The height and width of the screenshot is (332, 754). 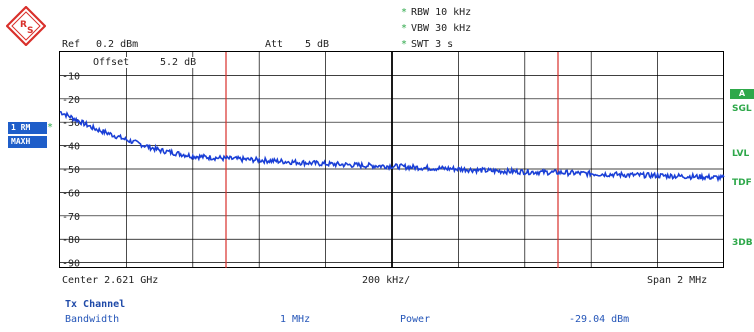 I want to click on rbw-readout: RBW 10 kHz, so click(x=441, y=12).